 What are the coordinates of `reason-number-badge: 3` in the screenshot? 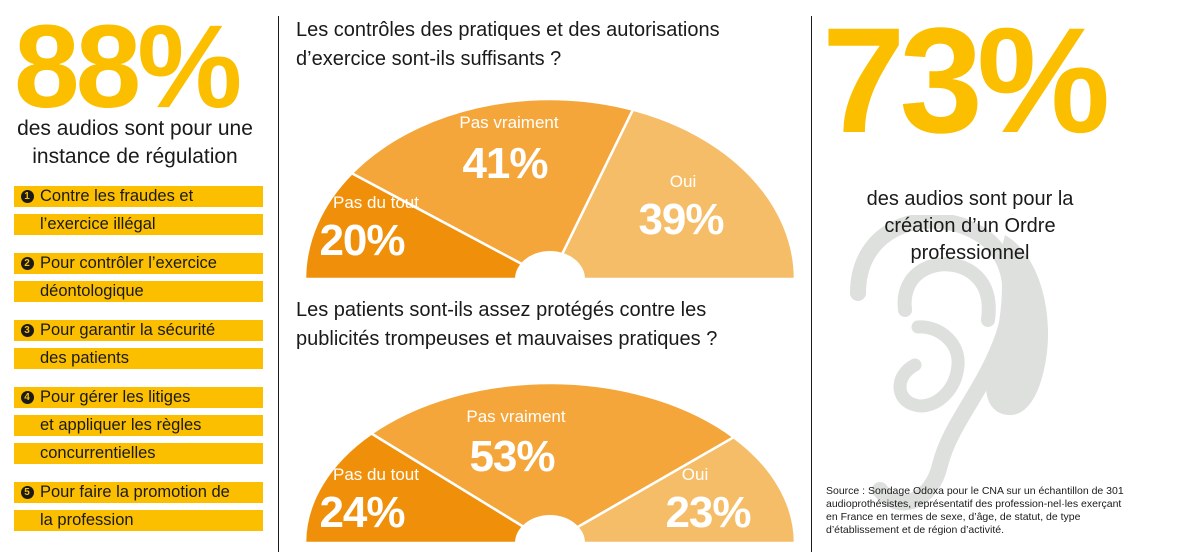 It's located at (27, 330).